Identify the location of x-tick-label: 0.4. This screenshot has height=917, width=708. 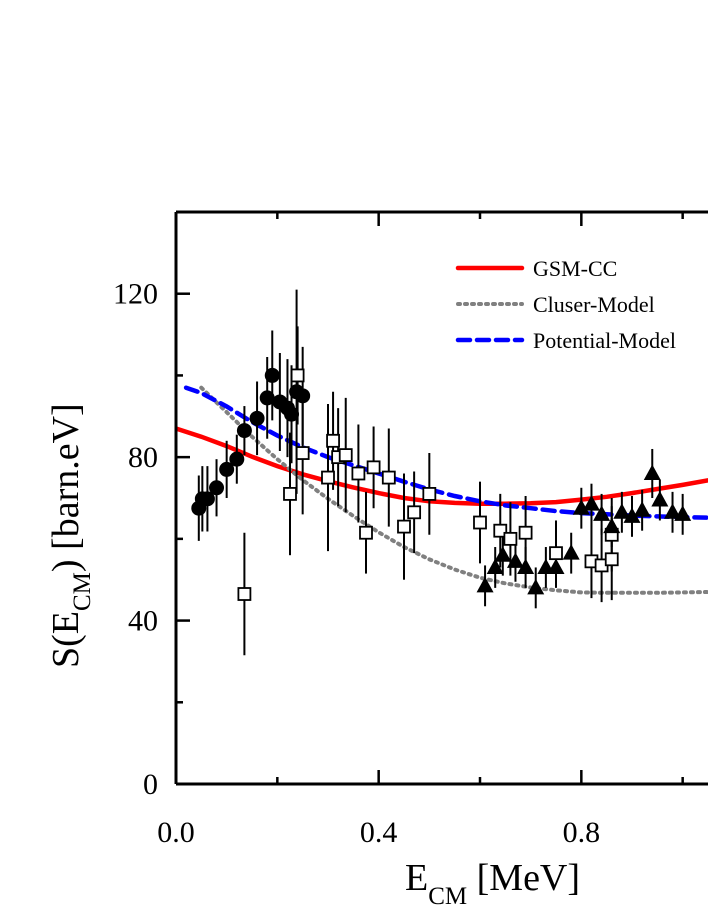
(379, 832).